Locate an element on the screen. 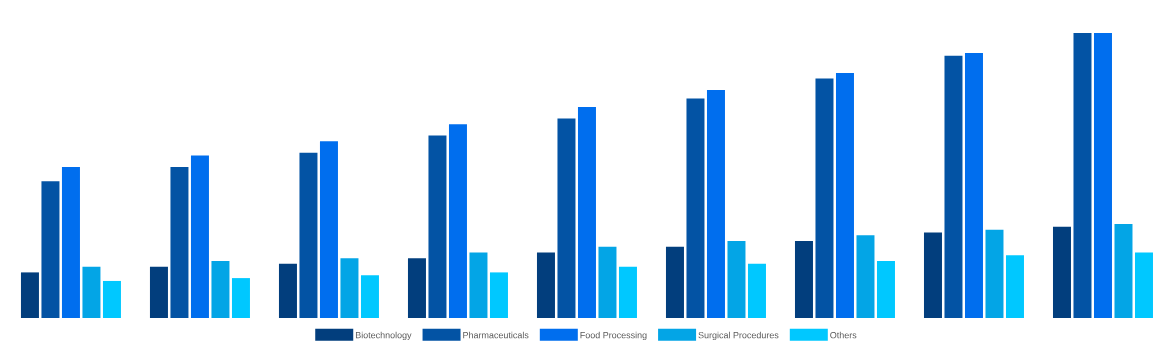  legend-label: Food Processing is located at coordinates (613, 336).